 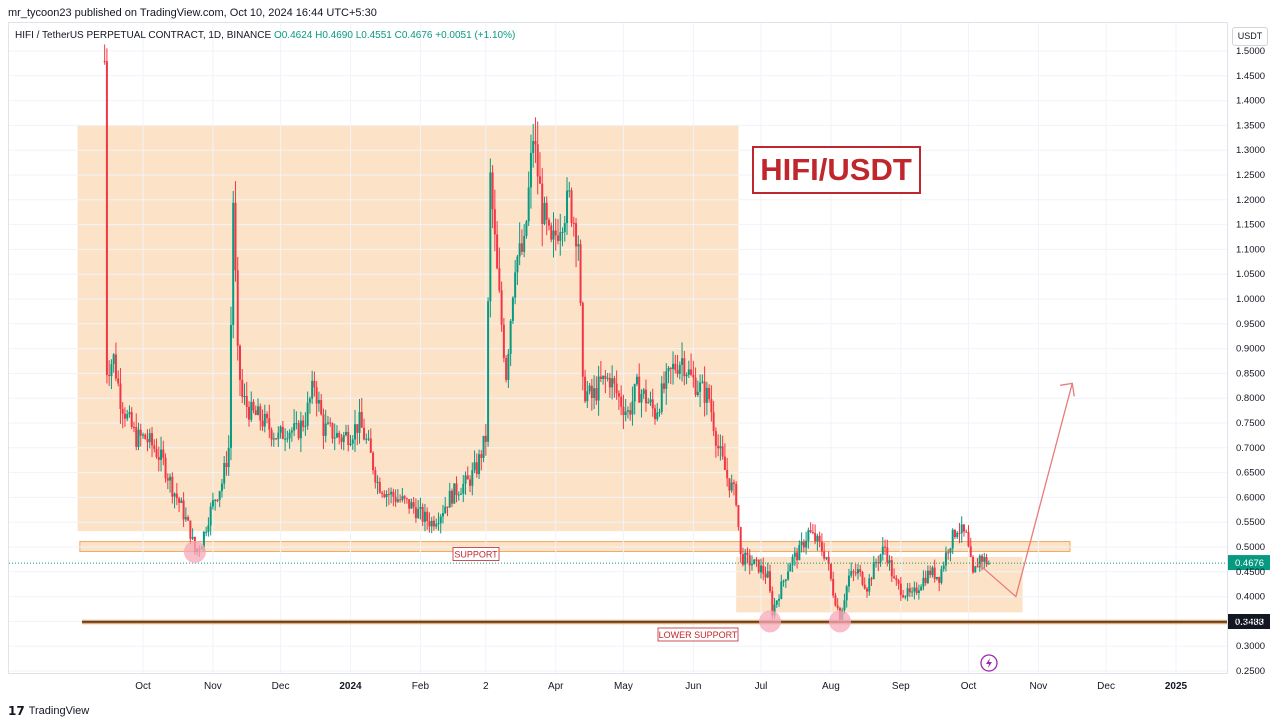 What do you see at coordinates (1250, 597) in the screenshot?
I see `y-tick-label: 0.4000` at bounding box center [1250, 597].